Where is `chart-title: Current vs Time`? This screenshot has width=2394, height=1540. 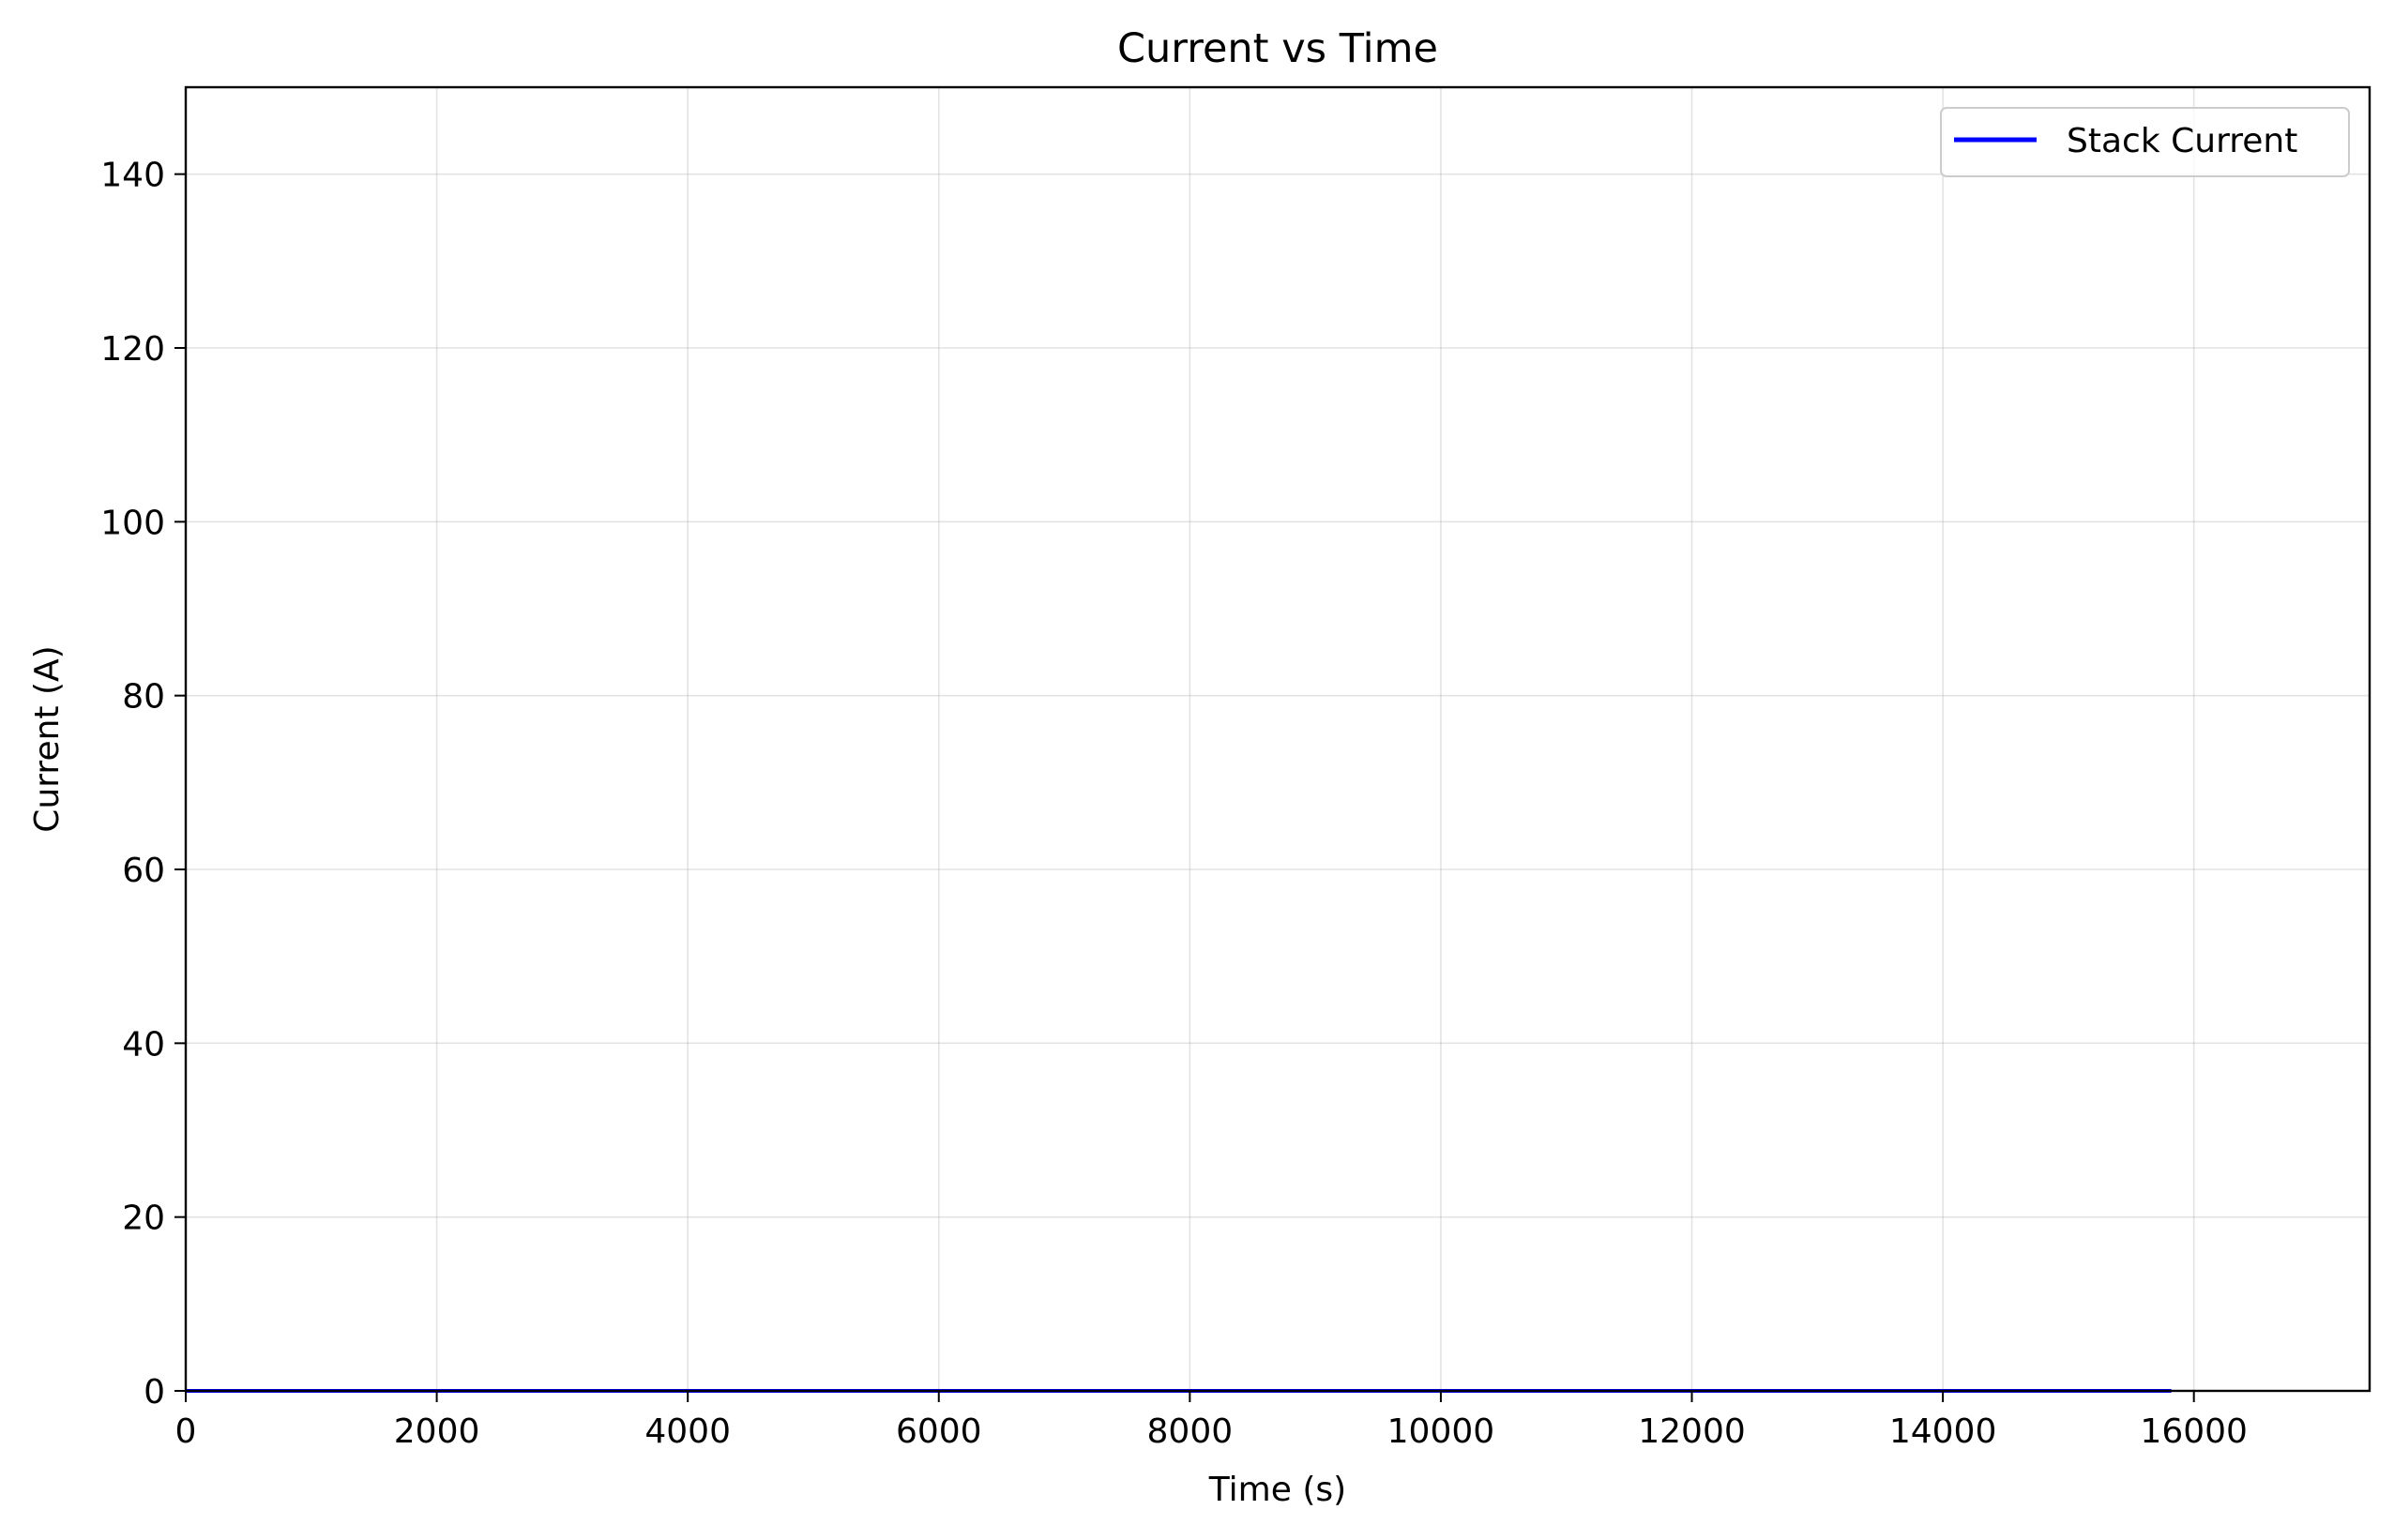 chart-title: Current vs Time is located at coordinates (1277, 48).